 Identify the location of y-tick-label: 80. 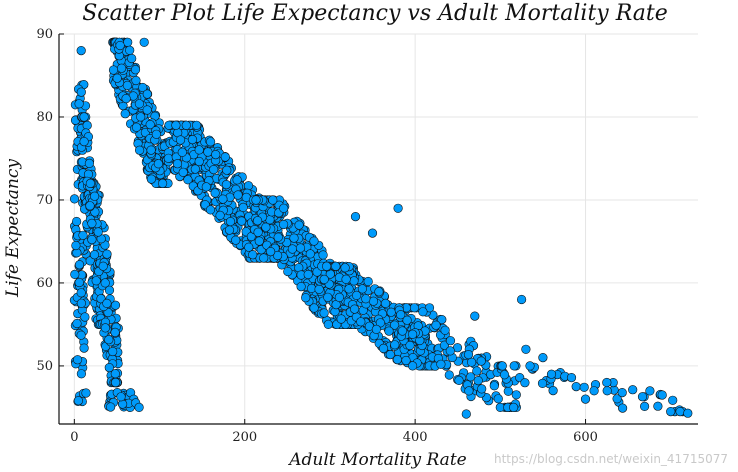
(44, 117).